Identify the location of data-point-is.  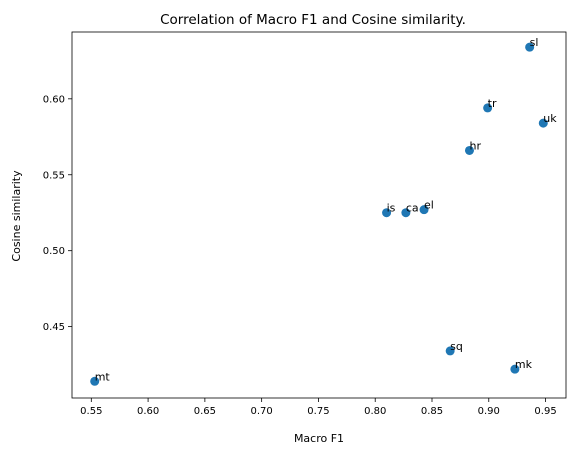
(387, 213).